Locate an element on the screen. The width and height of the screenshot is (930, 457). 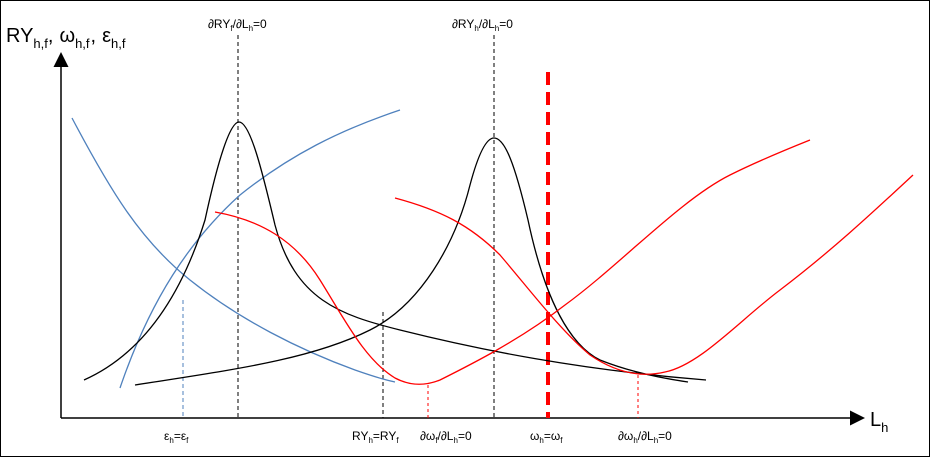
label-omega-equal: ωh=ωf is located at coordinates (546, 437).